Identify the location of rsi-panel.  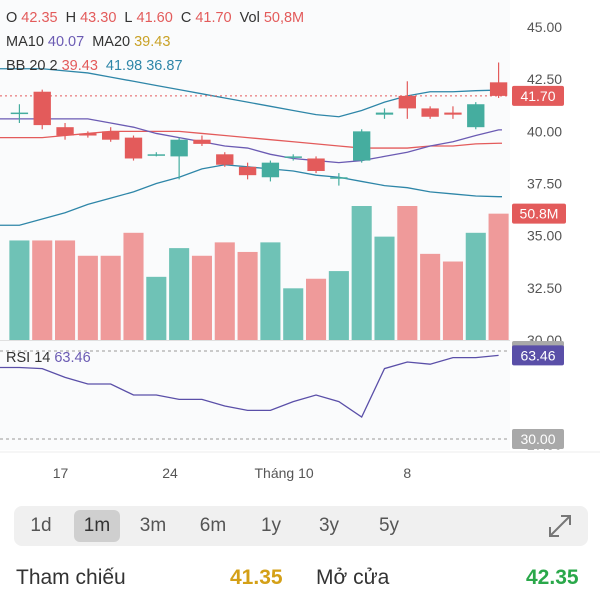
(255, 390).